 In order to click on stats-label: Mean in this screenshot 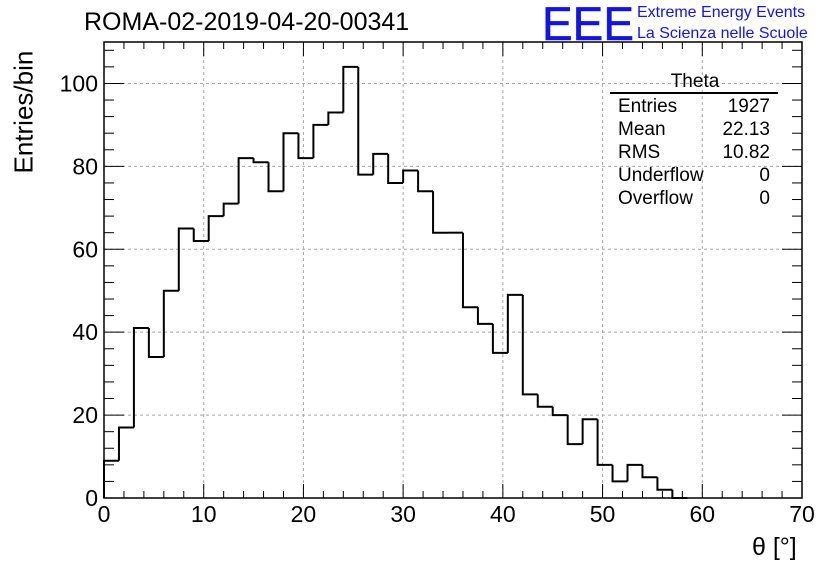, I will do `click(642, 129)`.